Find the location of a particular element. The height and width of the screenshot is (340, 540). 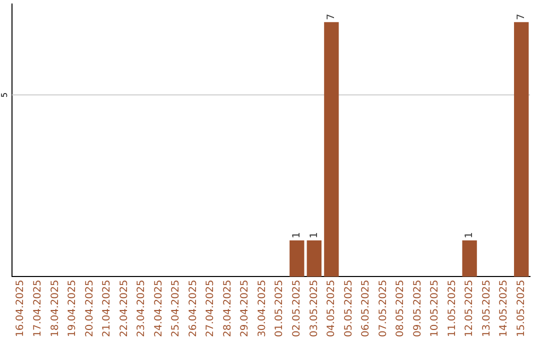

x-tick-label: 24.04.2025 is located at coordinates (158, 309).